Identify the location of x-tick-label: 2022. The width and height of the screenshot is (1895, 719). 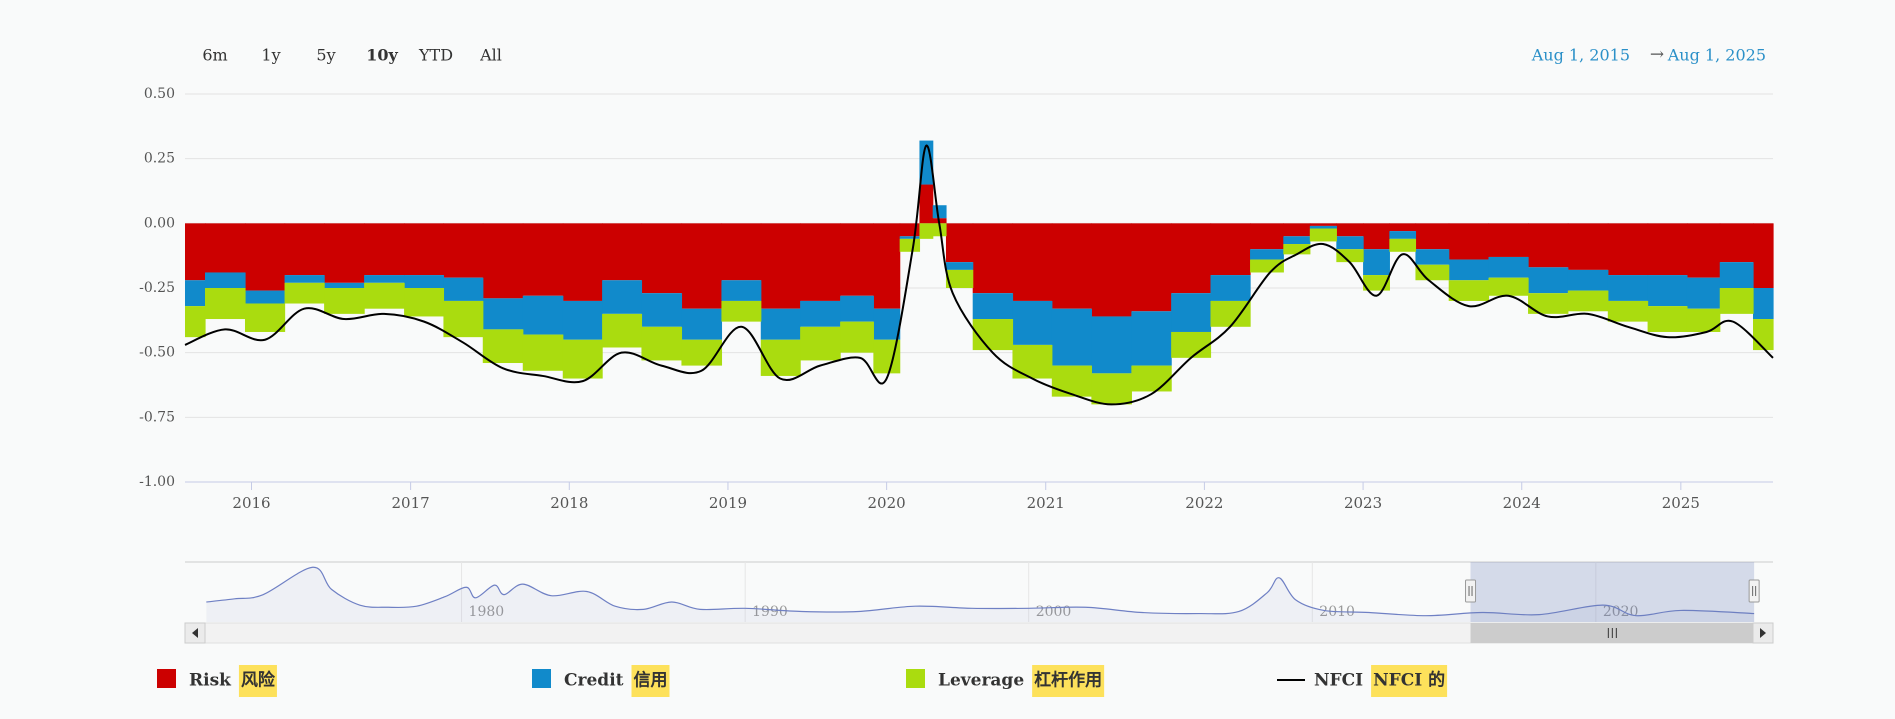
(1204, 503).